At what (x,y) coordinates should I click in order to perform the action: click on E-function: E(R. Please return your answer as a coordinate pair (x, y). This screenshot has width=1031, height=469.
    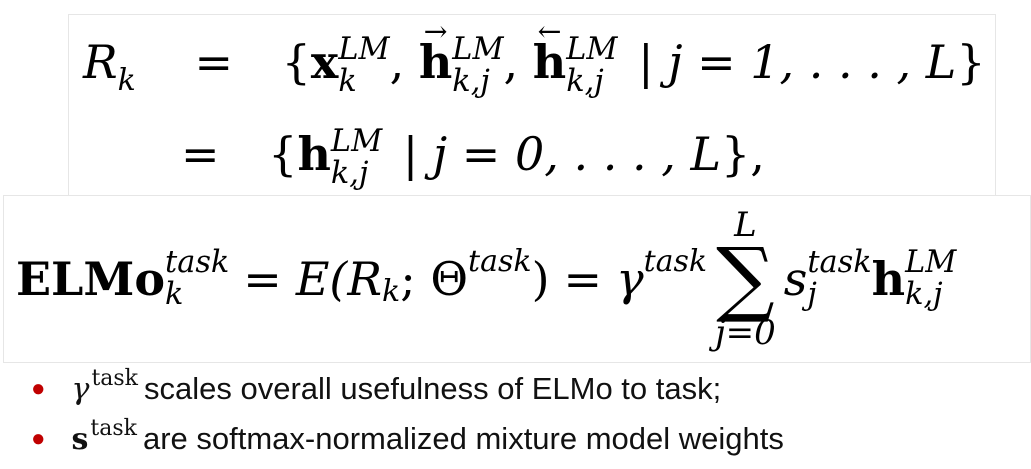
    Looking at the image, I should click on (339, 279).